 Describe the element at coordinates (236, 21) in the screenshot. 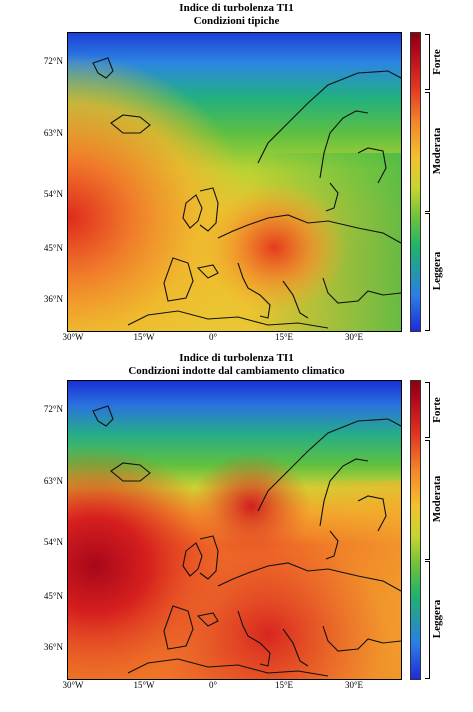

I see `map-title-top-line2: Condizioni tipiche` at that location.